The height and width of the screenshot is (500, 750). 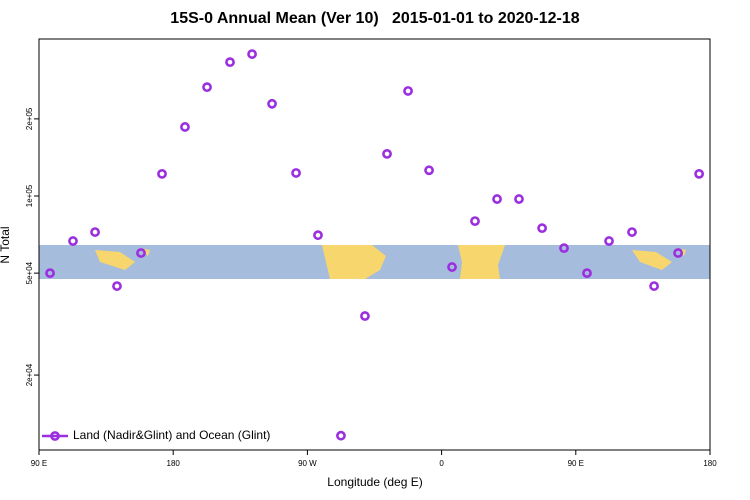 What do you see at coordinates (55, 436) in the screenshot?
I see `legend-marker` at bounding box center [55, 436].